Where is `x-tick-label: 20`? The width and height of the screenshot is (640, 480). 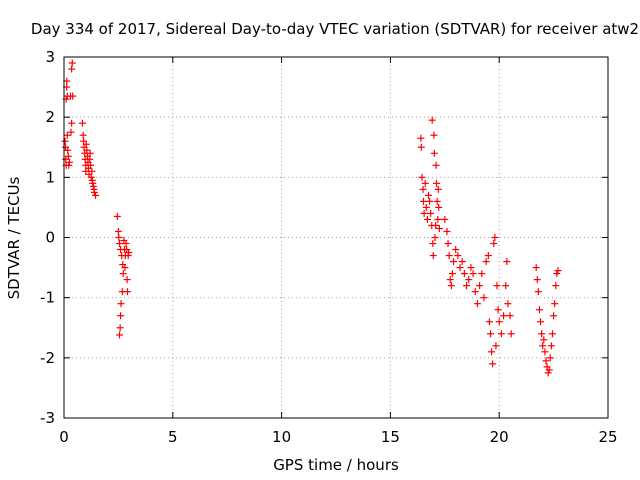 x-tick-label: 20 is located at coordinates (499, 437).